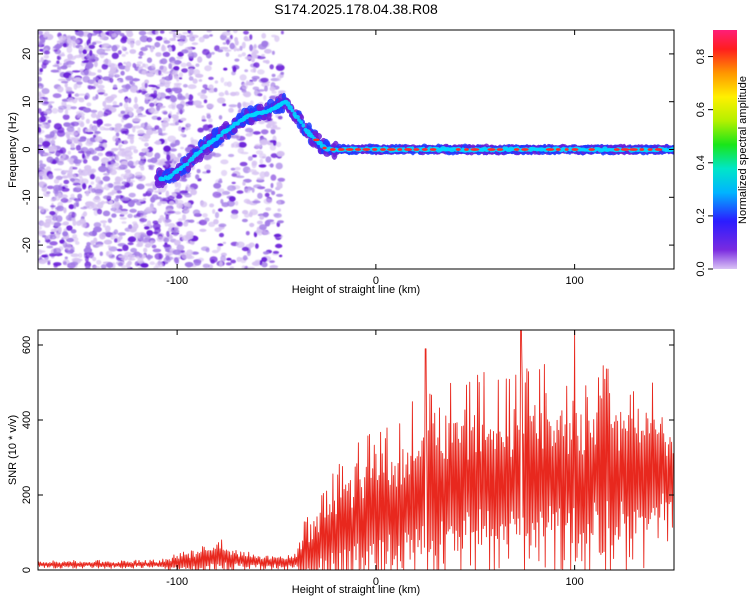 The image size is (750, 600). What do you see at coordinates (27, 102) in the screenshot?
I see `y-tick-label: 10` at bounding box center [27, 102].